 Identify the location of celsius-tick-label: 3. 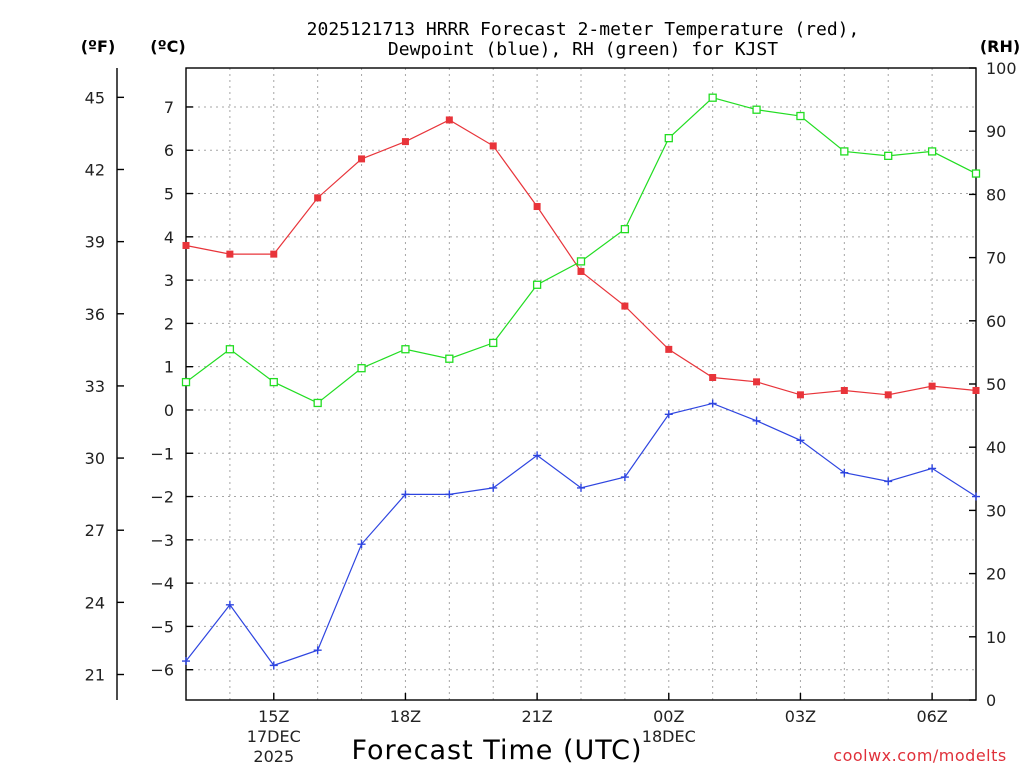
(169, 280).